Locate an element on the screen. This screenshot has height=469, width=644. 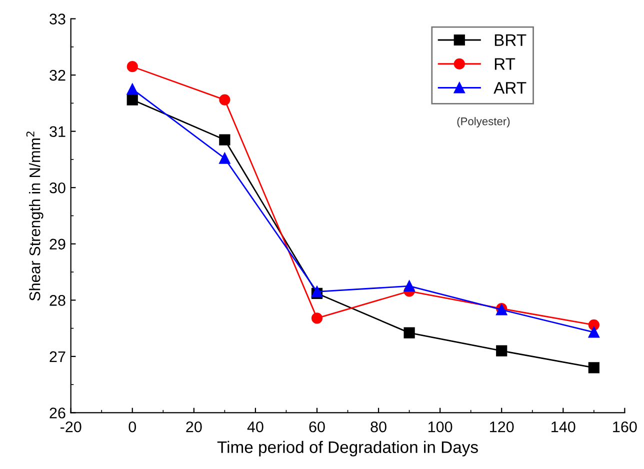
x-axis-title: Time period of Degradation in Days is located at coordinates (347, 448).